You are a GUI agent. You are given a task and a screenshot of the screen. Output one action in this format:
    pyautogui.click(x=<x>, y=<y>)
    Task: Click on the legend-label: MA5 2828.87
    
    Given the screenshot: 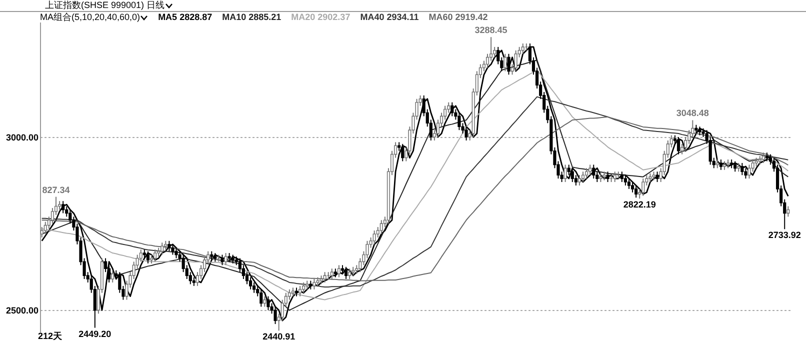 What is the action you would take?
    pyautogui.click(x=185, y=17)
    